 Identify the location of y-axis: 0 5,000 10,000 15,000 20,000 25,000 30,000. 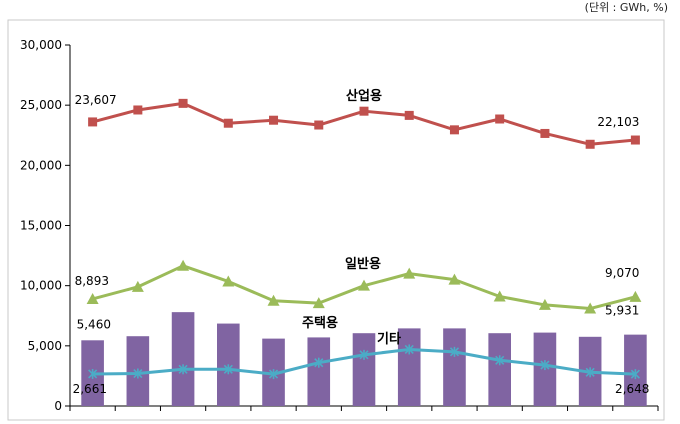
(45, 225).